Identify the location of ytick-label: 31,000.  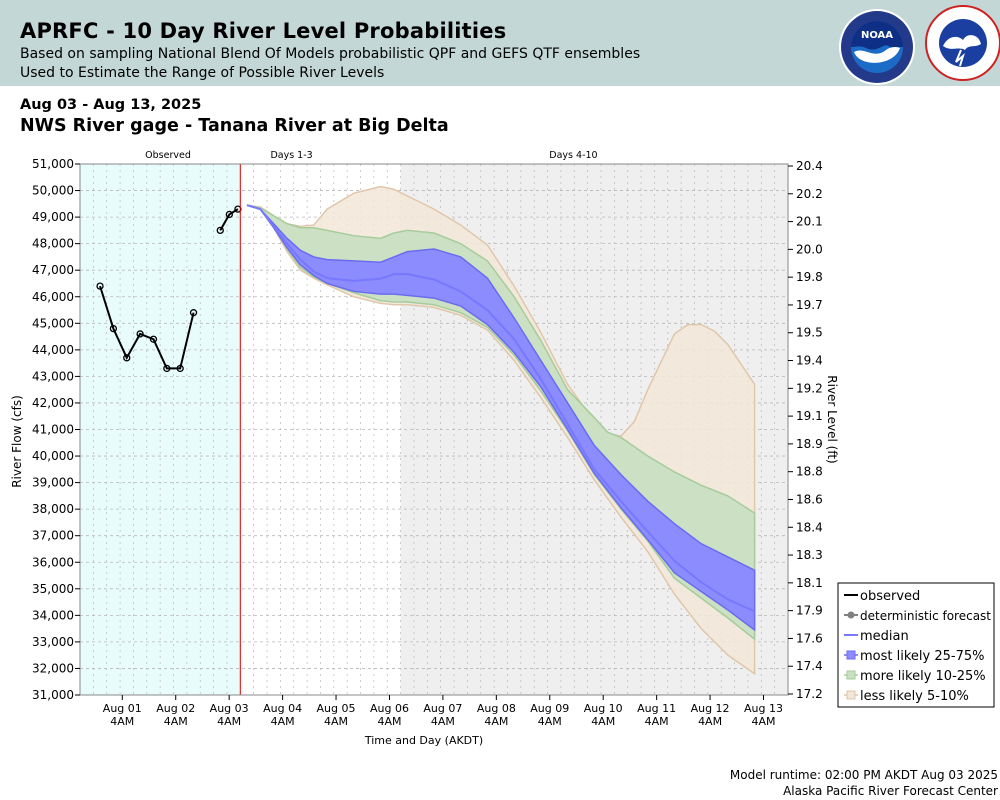
(53, 695).